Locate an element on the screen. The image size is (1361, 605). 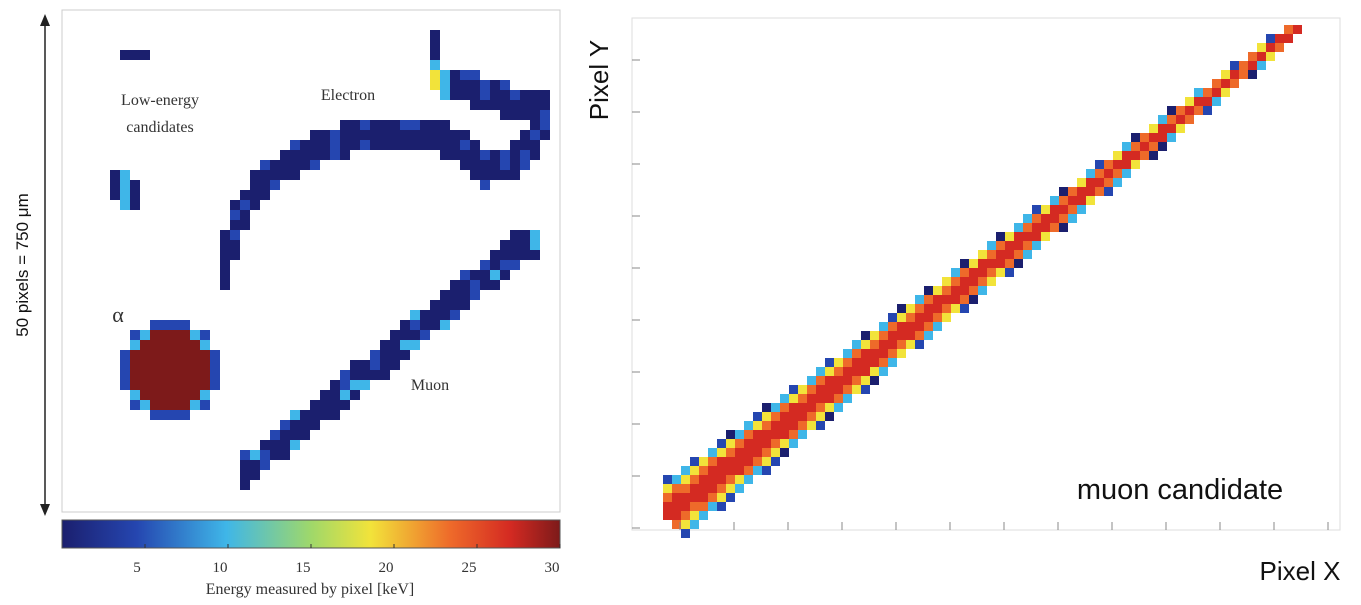
annotation: muon candidate is located at coordinates (1180, 490).